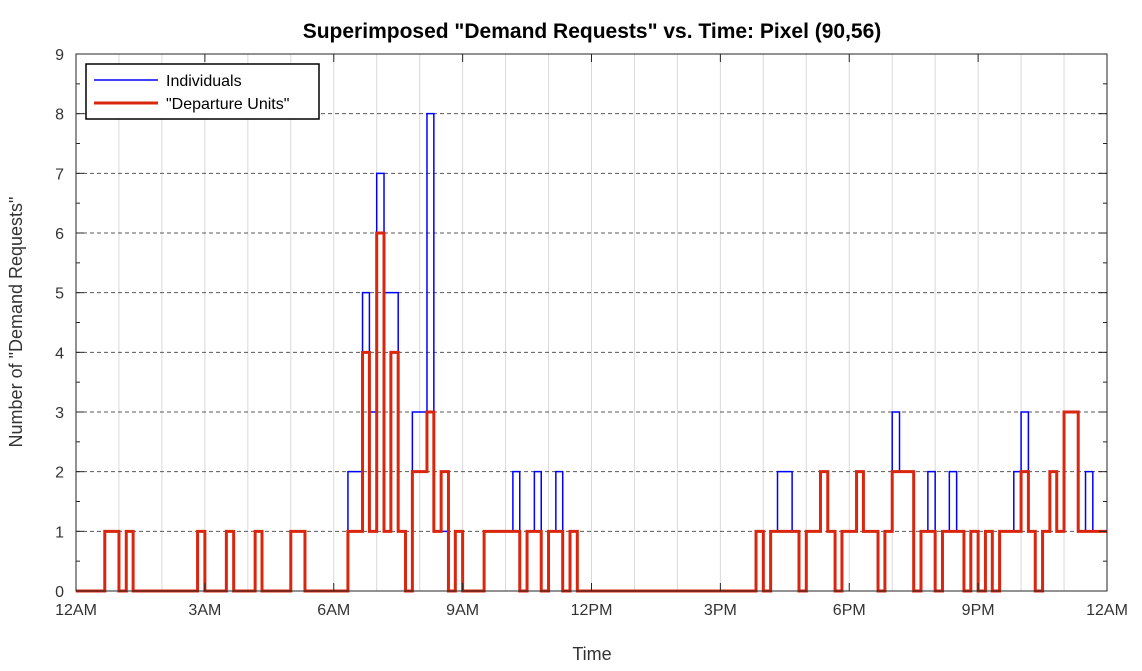 This screenshot has width=1142, height=671. What do you see at coordinates (462, 610) in the screenshot?
I see `x-tick-label: 9AM` at bounding box center [462, 610].